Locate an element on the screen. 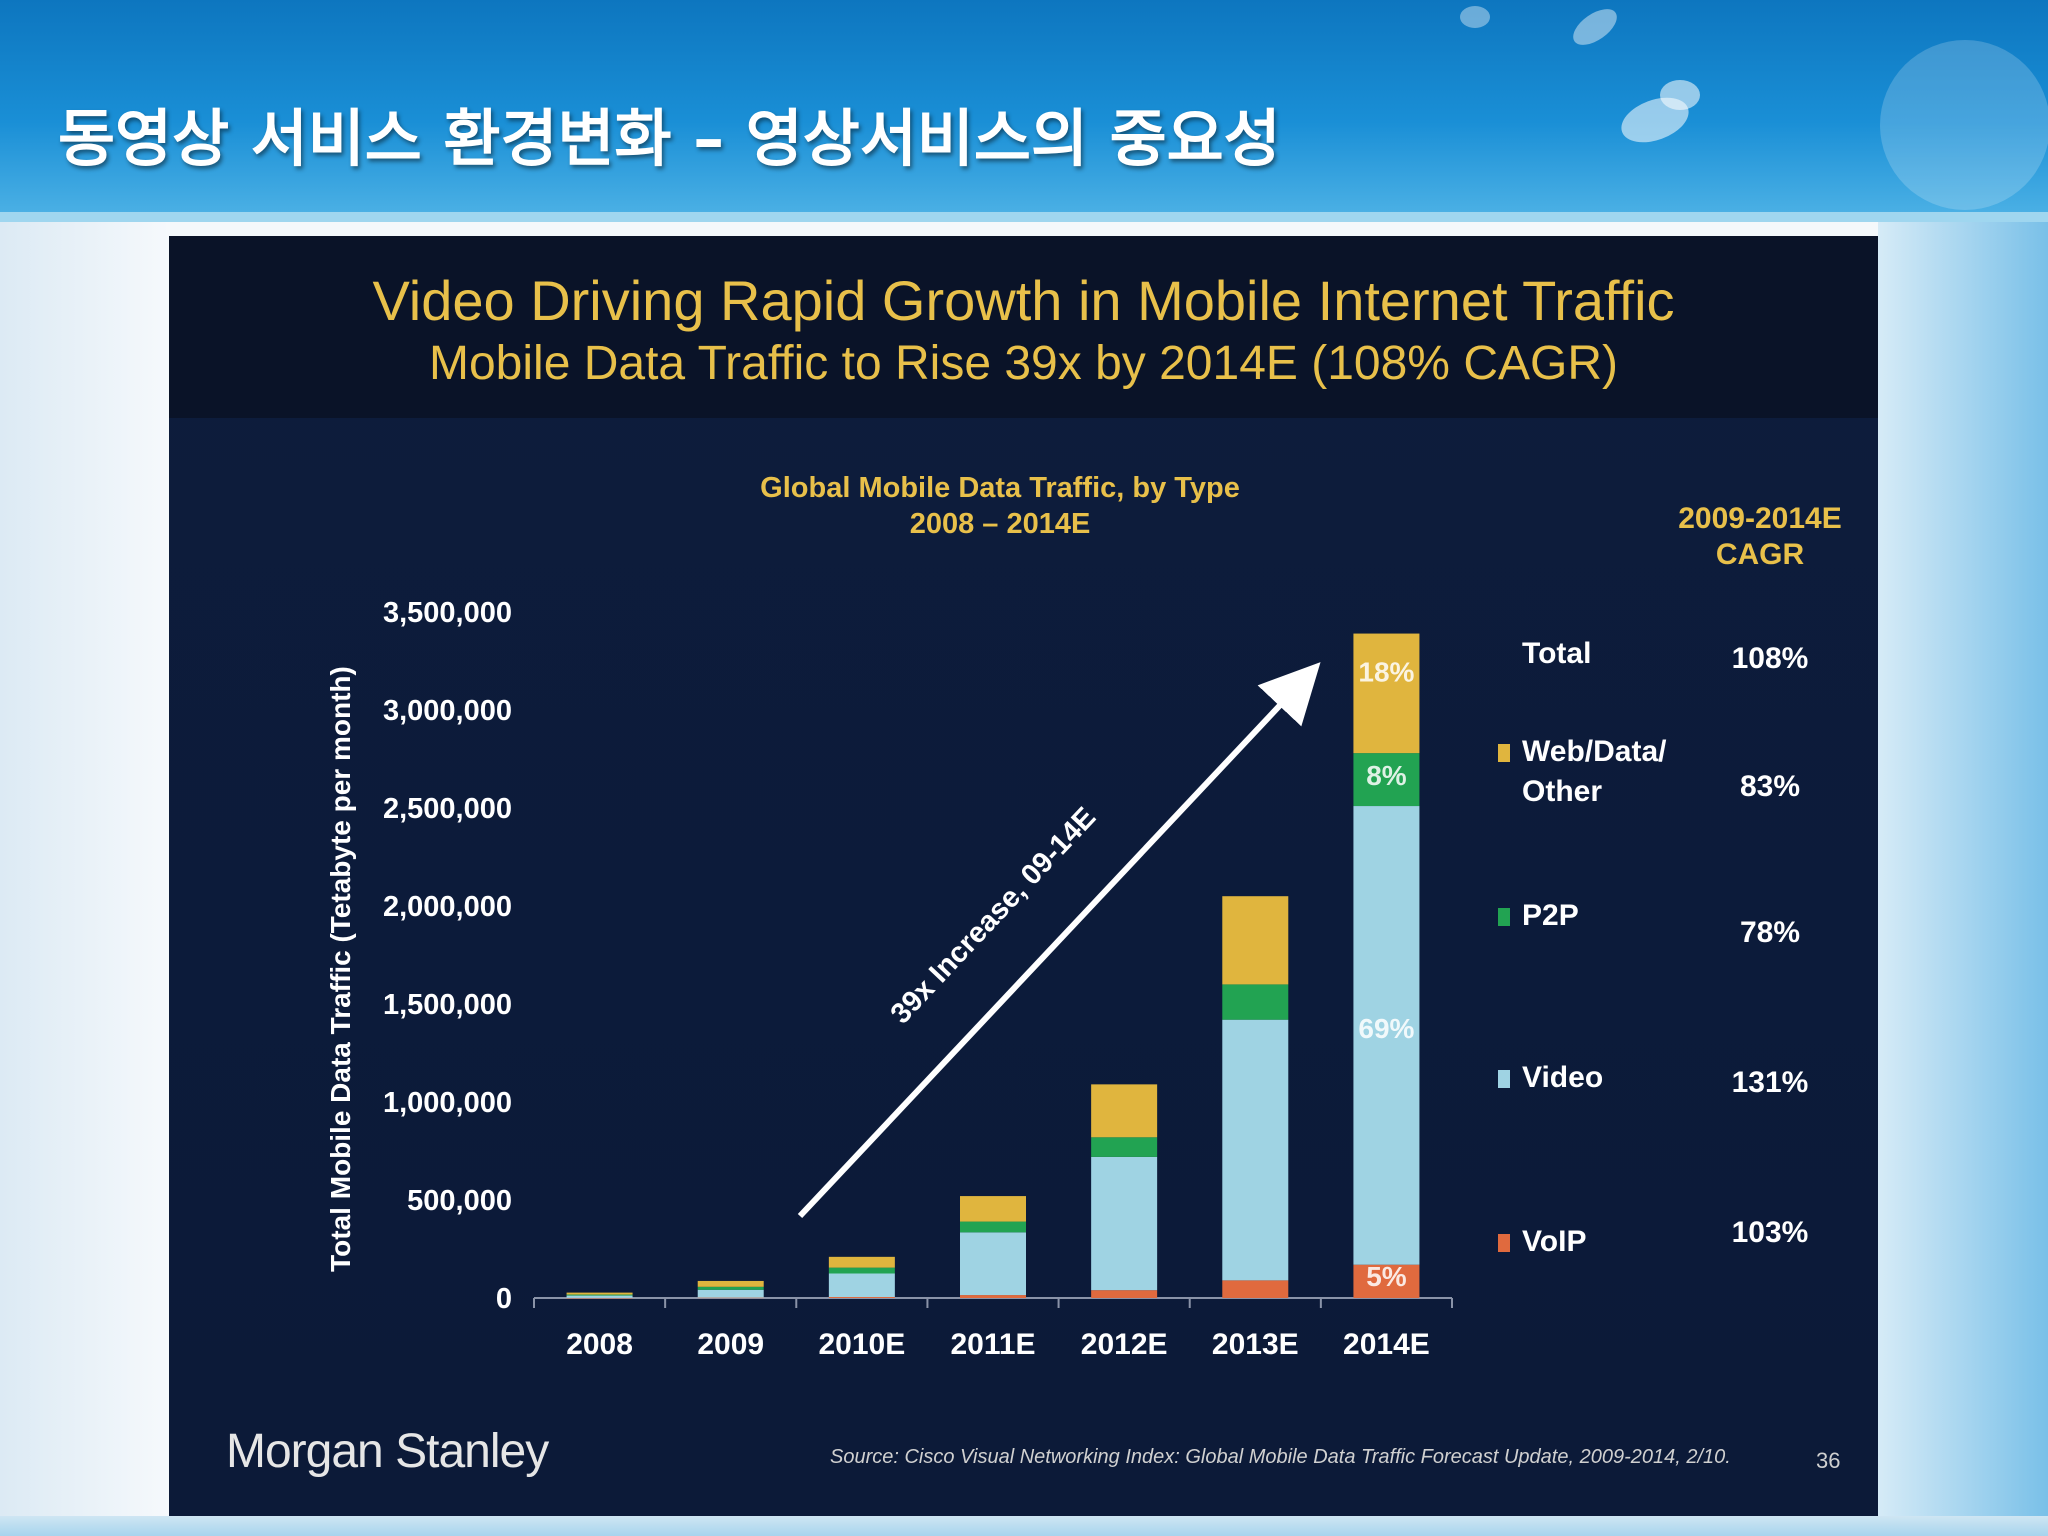 The height and width of the screenshot is (1536, 2048). bar-voip-2010e is located at coordinates (861, 1297).